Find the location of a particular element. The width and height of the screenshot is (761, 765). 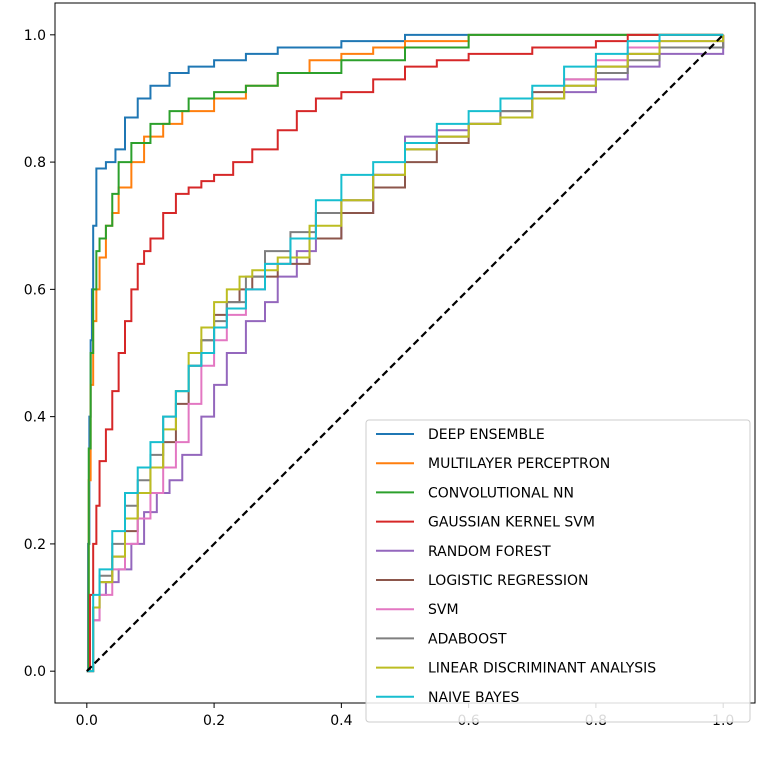

legend-label-6: SVM is located at coordinates (443, 610).